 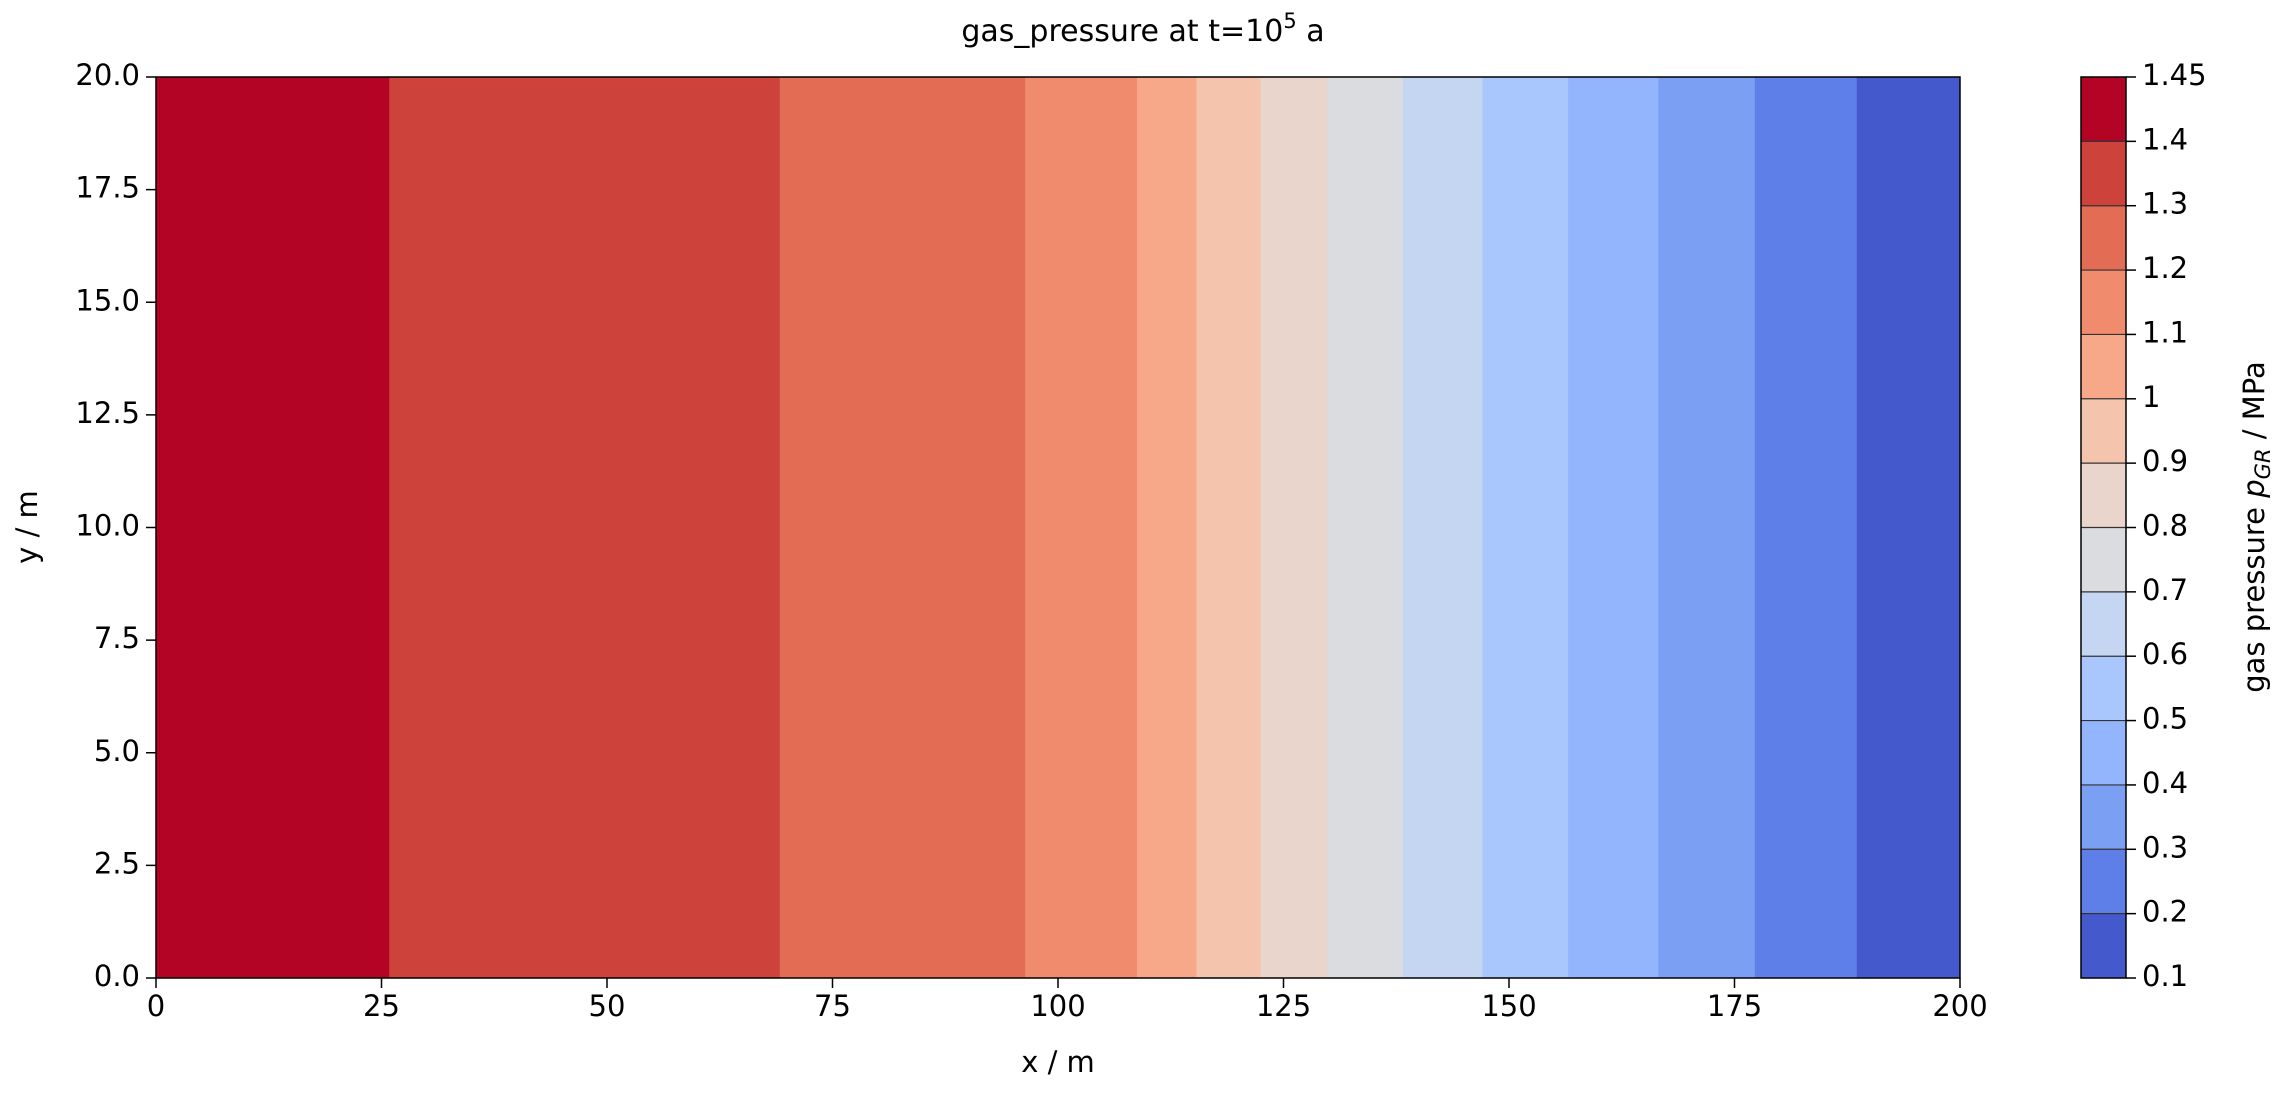 What do you see at coordinates (107, 188) in the screenshot?
I see `y-tick-label: 17.5` at bounding box center [107, 188].